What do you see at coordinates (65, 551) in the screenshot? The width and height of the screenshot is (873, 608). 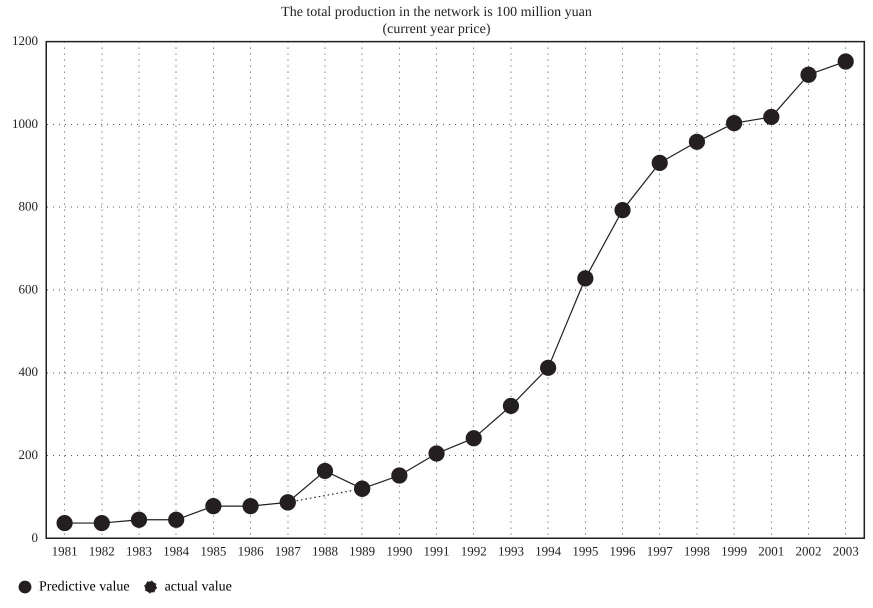 I see `x-tick-label: 1981` at bounding box center [65, 551].